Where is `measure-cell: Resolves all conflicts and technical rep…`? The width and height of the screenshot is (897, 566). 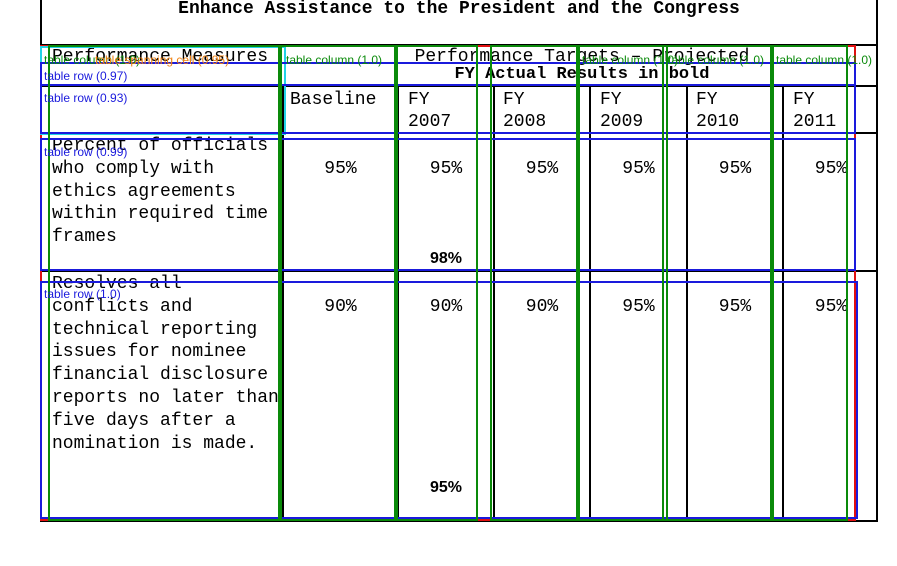 measure-cell: Resolves all conflicts and technical rep… is located at coordinates (165, 364).